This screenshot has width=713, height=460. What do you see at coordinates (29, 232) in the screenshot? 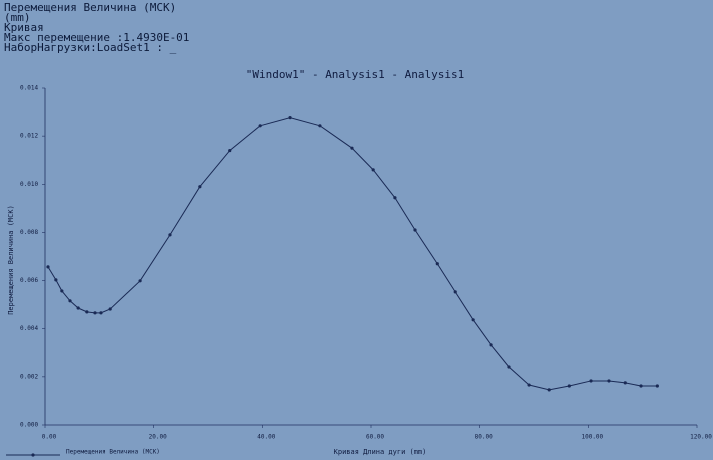
I see `y-tick-label: 0.008` at bounding box center [29, 232].